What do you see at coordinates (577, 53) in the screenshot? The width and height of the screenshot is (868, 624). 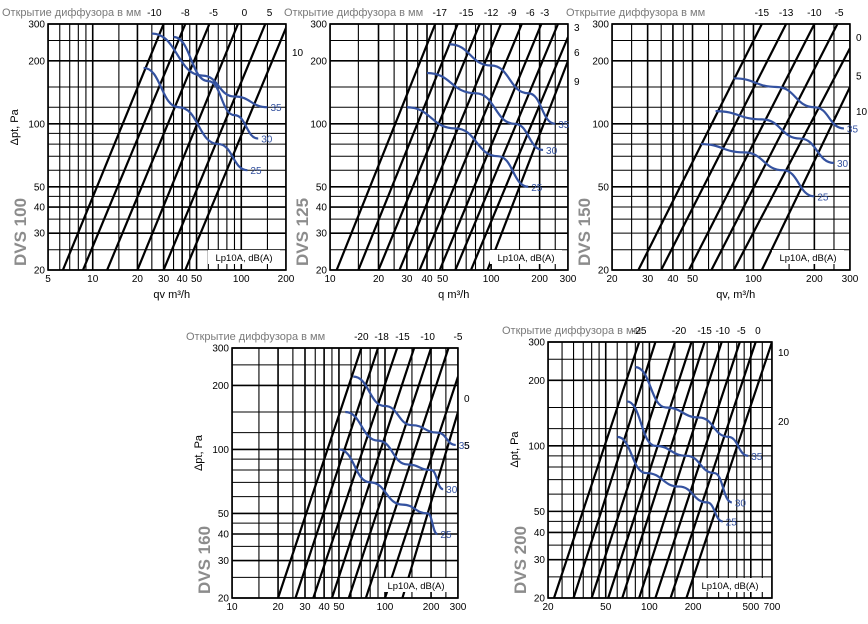 I see `opening-label: 6` at bounding box center [577, 53].